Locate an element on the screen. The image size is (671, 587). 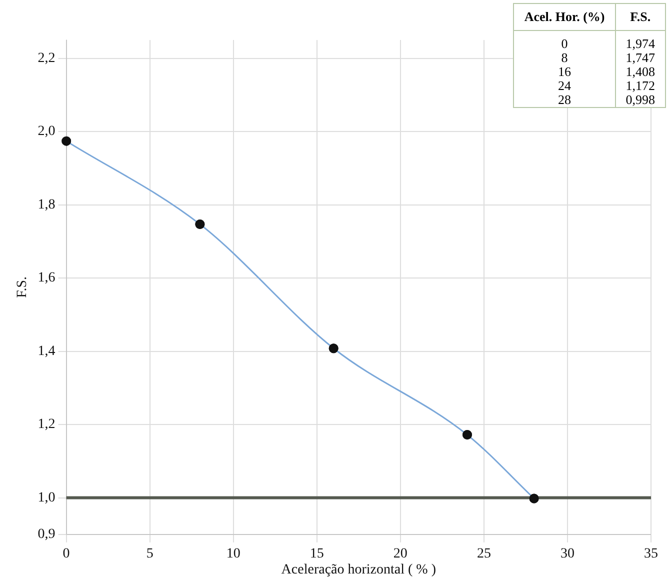
x-tick-label: 20 is located at coordinates (400, 554).